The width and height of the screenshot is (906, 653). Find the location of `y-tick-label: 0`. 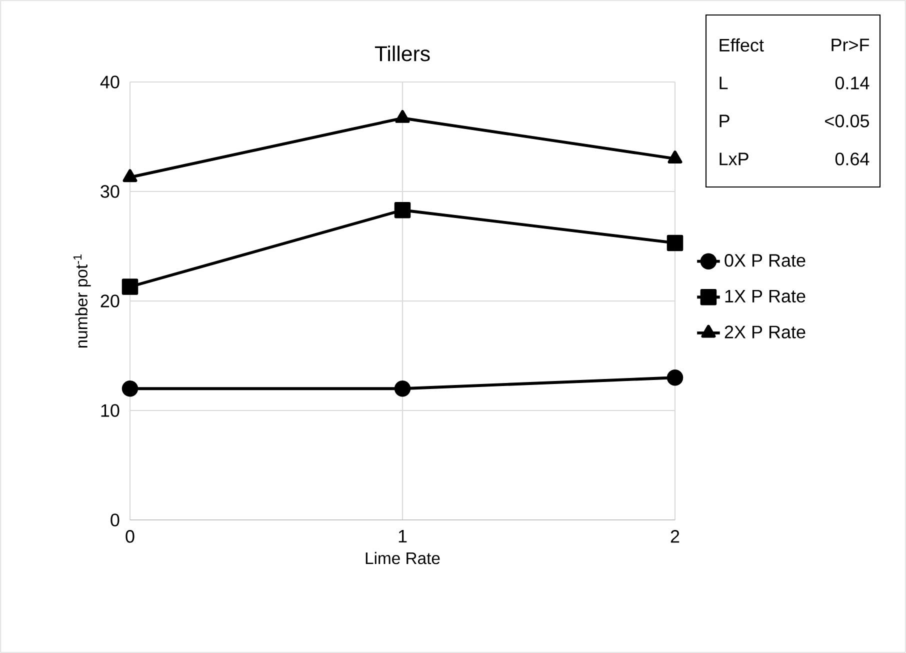

y-tick-label: 0 is located at coordinates (115, 520).